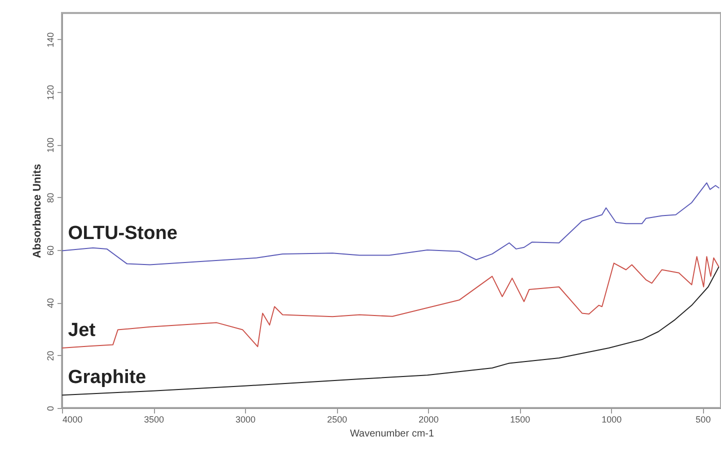 The width and height of the screenshot is (721, 454). Describe the element at coordinates (51, 409) in the screenshot. I see `y-tick-label: 0` at that location.